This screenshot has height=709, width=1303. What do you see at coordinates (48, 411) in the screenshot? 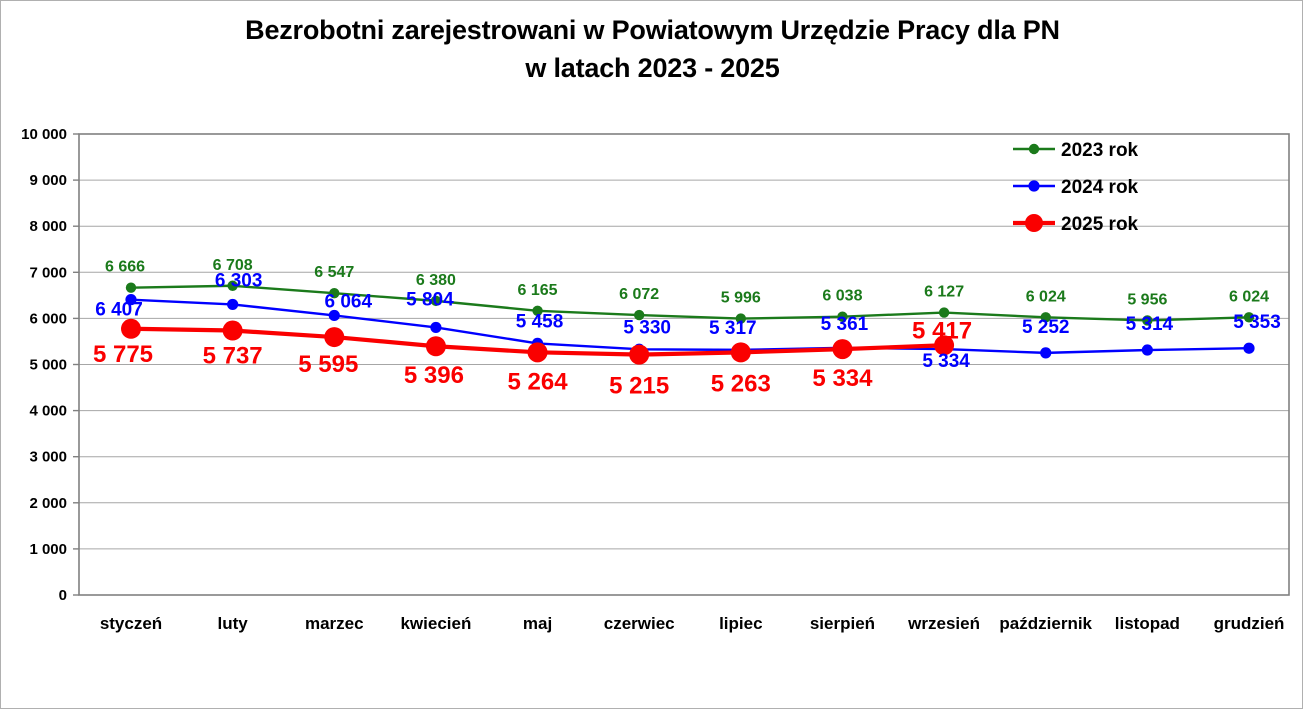
I see `y-axis-tick-label: 4 000` at bounding box center [48, 411].